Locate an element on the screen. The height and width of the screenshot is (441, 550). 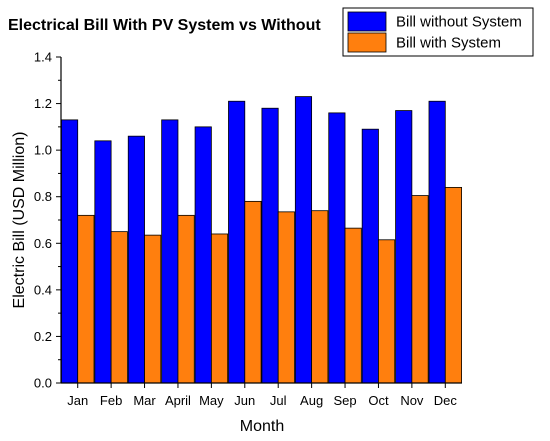
y-tick-label: 0.4 is located at coordinates (43, 289).